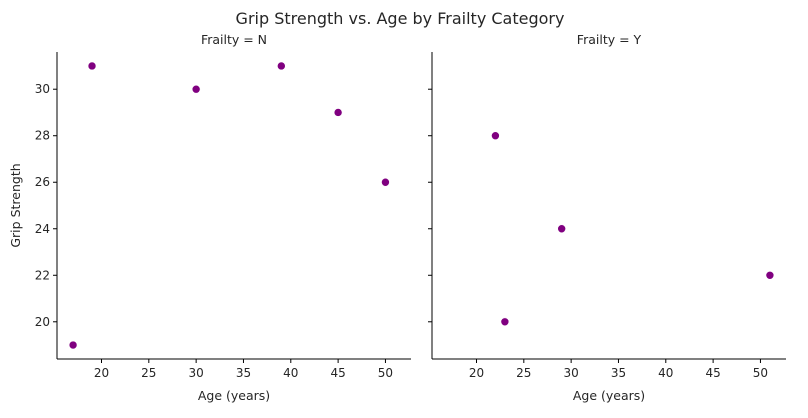 The width and height of the screenshot is (808, 418). I want to click on y-tick-label: 20, so click(42, 322).